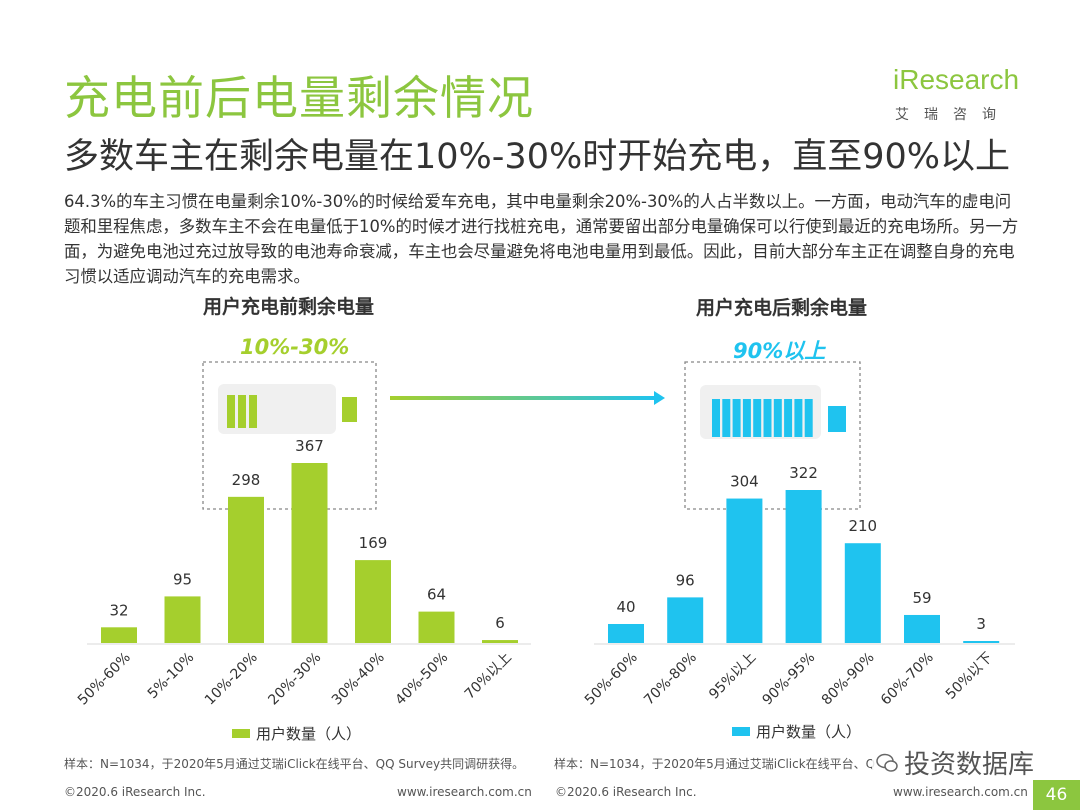  I want to click on transition-arrow, so click(527, 398).